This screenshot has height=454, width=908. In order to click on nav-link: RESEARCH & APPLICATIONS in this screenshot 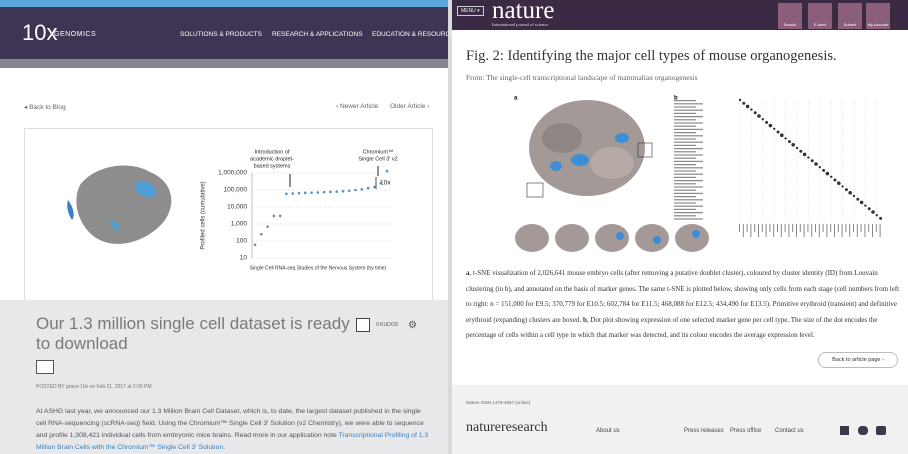, I will do `click(317, 34)`.